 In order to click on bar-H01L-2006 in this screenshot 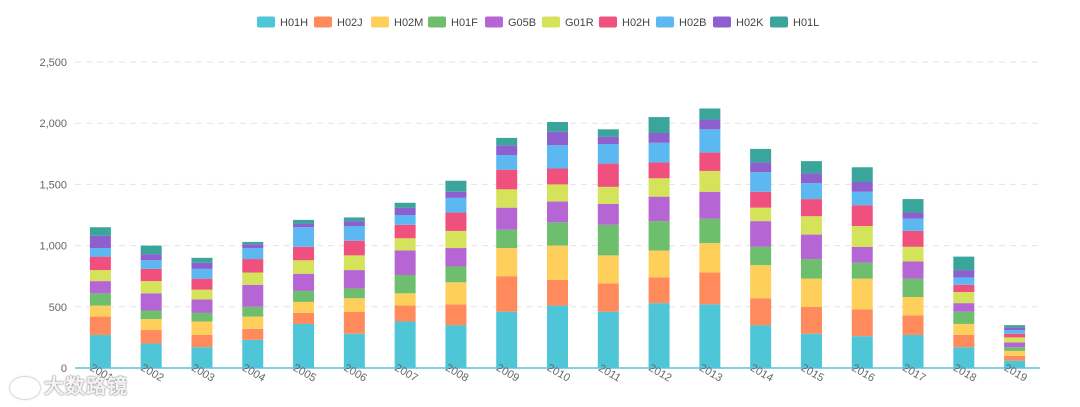, I will do `click(354, 219)`.